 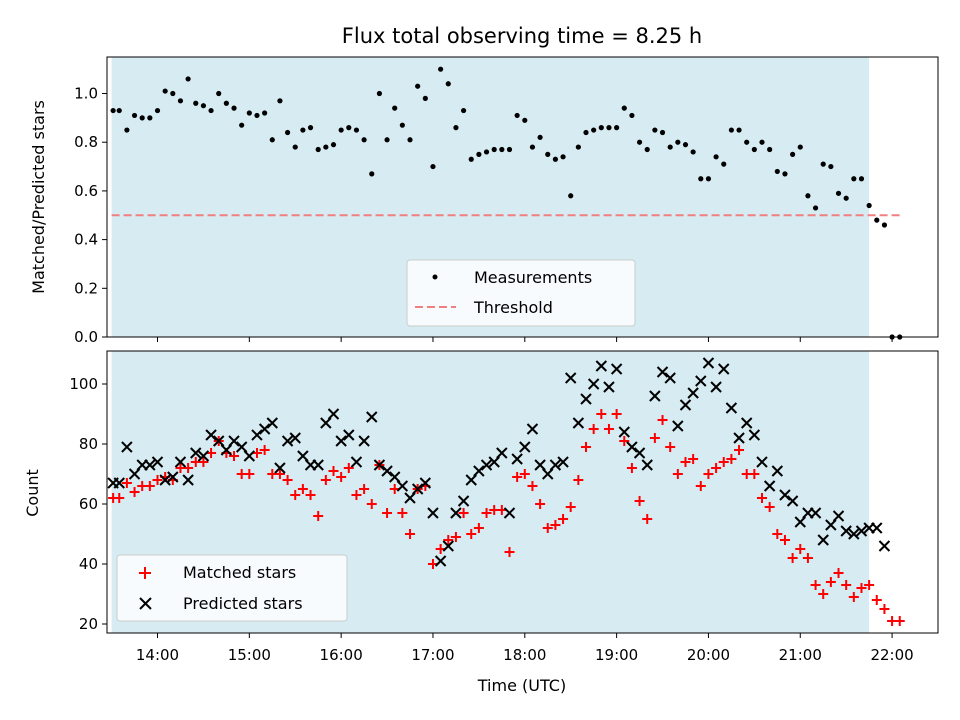 I want to click on legend-plus-marker, so click(x=145, y=573).